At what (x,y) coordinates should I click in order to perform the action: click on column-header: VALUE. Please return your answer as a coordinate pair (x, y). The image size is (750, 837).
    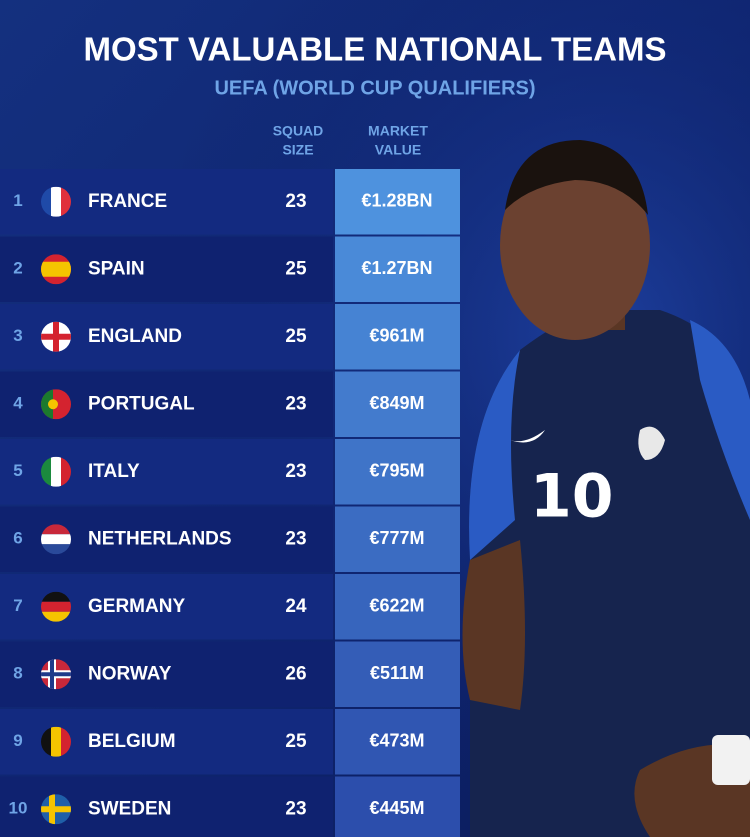
    Looking at the image, I should click on (398, 150).